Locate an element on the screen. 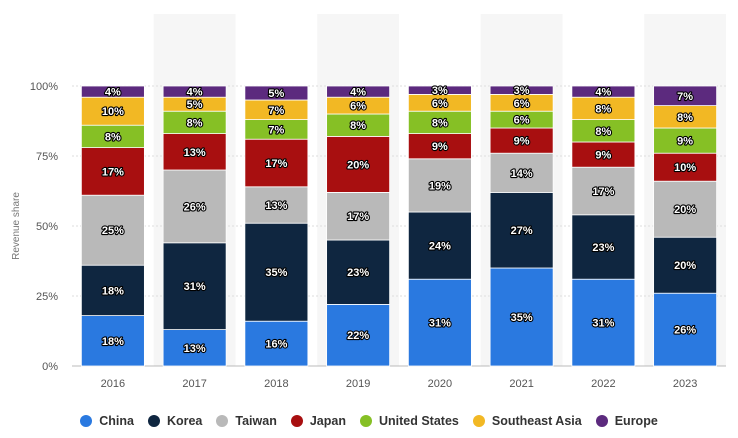 This screenshot has width=738, height=438. x-tick-label: 2017 is located at coordinates (194, 384).